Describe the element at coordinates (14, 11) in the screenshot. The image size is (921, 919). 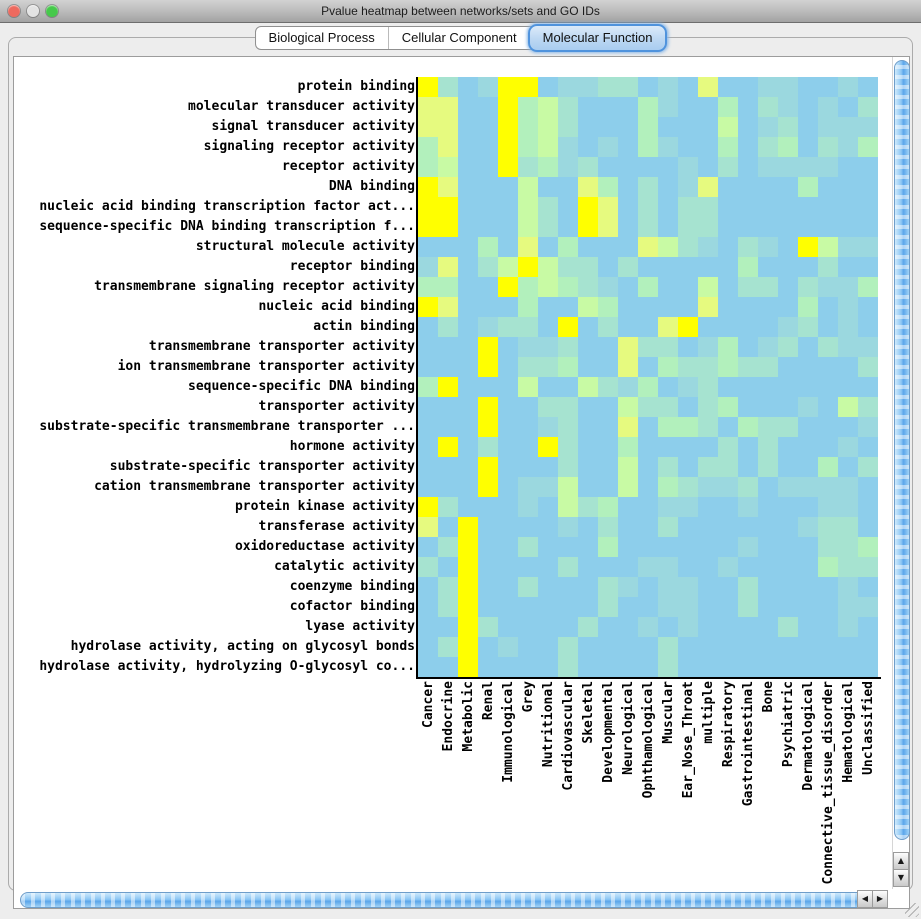
I see `close-button` at that location.